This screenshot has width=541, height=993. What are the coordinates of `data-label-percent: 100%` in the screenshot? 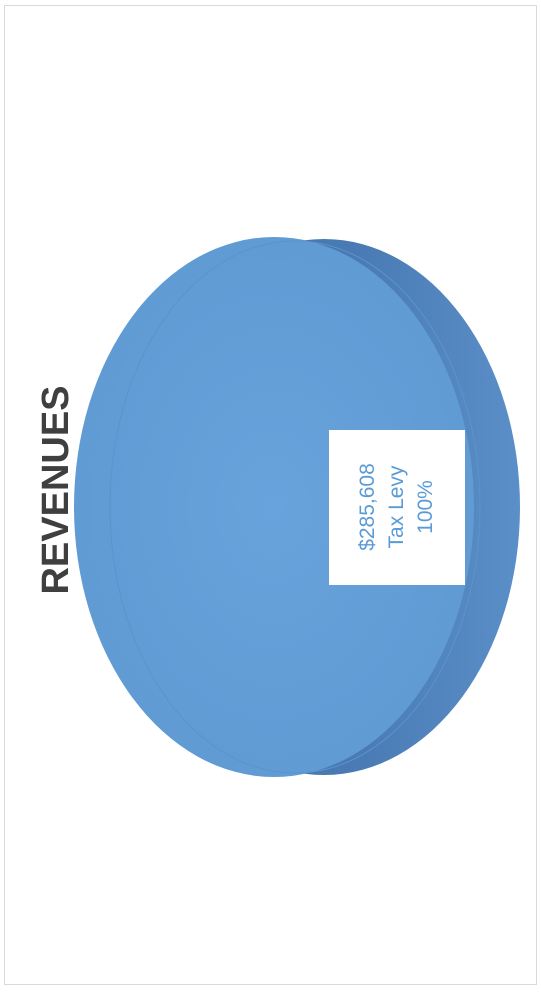 It's located at (425, 507).